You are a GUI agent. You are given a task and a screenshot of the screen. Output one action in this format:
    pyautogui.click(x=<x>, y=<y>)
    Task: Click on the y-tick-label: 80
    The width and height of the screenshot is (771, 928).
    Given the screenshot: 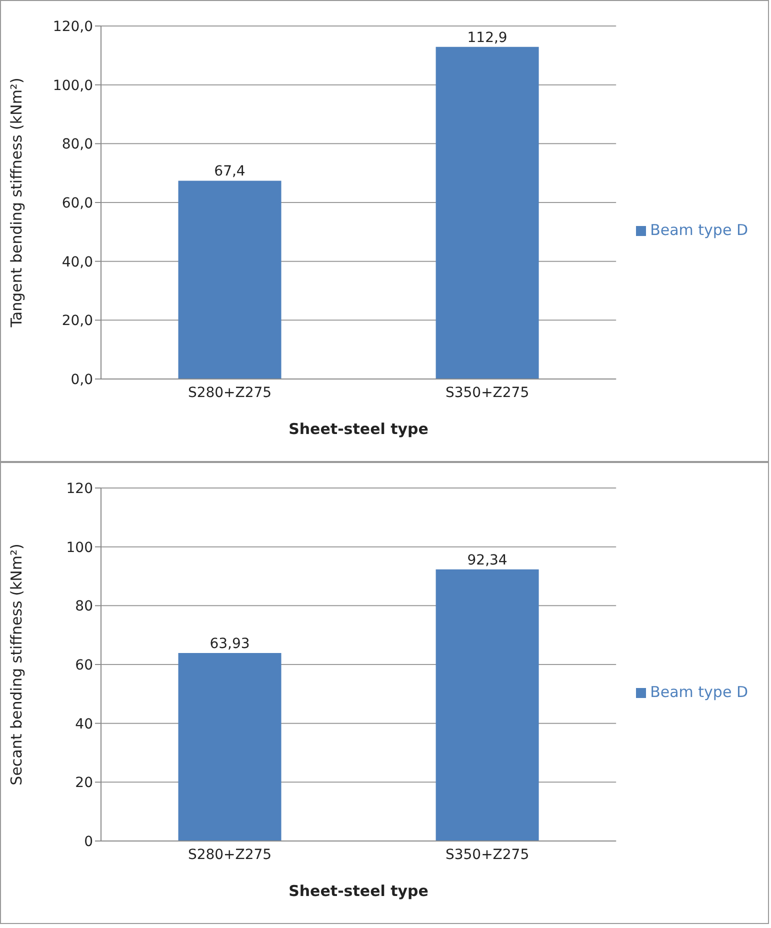 What is the action you would take?
    pyautogui.click(x=84, y=606)
    